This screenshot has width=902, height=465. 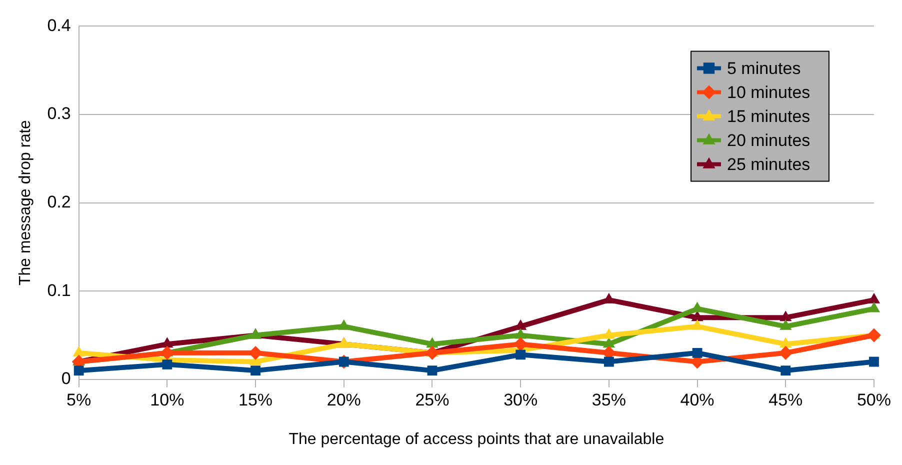 I want to click on x-tick-label: 20%, so click(x=343, y=400).